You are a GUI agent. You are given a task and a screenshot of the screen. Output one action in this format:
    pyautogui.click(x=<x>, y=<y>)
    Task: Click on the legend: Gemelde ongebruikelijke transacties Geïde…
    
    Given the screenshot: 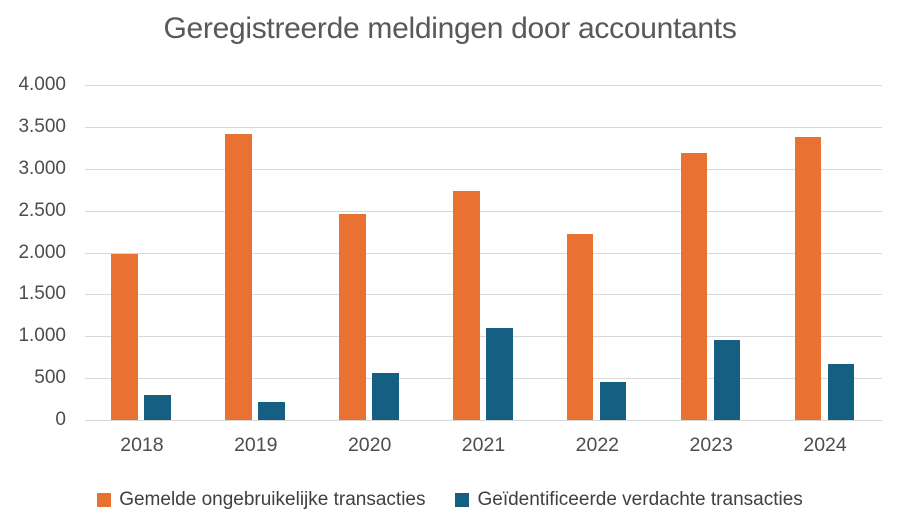 What is the action you would take?
    pyautogui.click(x=450, y=500)
    